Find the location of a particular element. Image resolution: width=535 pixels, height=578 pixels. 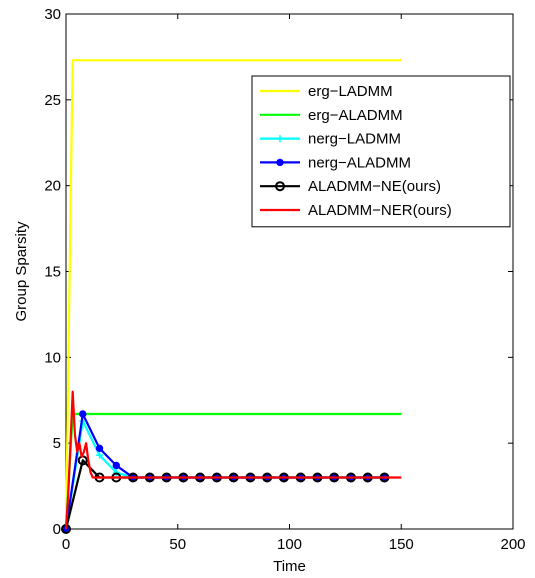

y-tick-label: 20 is located at coordinates (52, 186).